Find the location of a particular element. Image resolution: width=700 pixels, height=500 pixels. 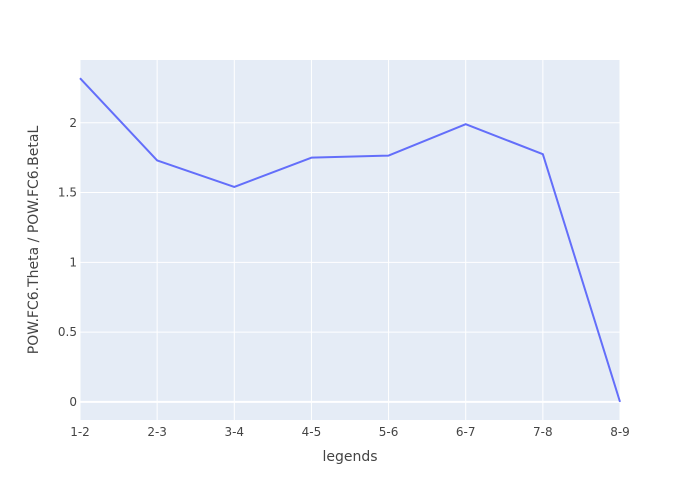

x-tick-label: 7-8 is located at coordinates (543, 432).